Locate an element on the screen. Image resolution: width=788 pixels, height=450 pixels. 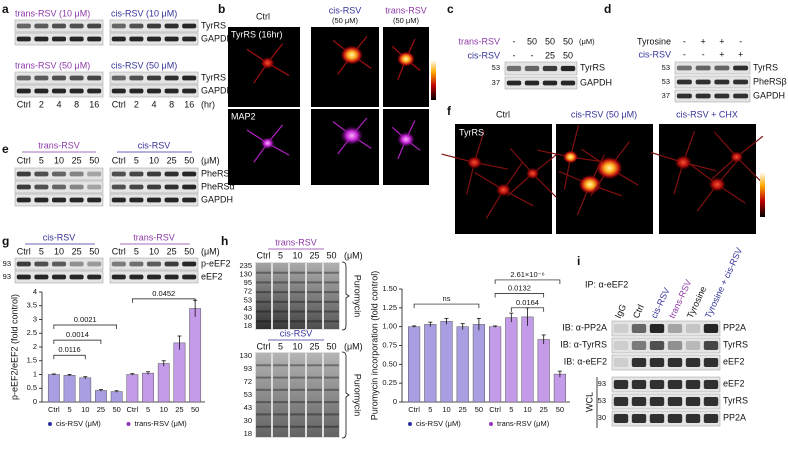
mw-marker: 18 is located at coordinates (248, 325).